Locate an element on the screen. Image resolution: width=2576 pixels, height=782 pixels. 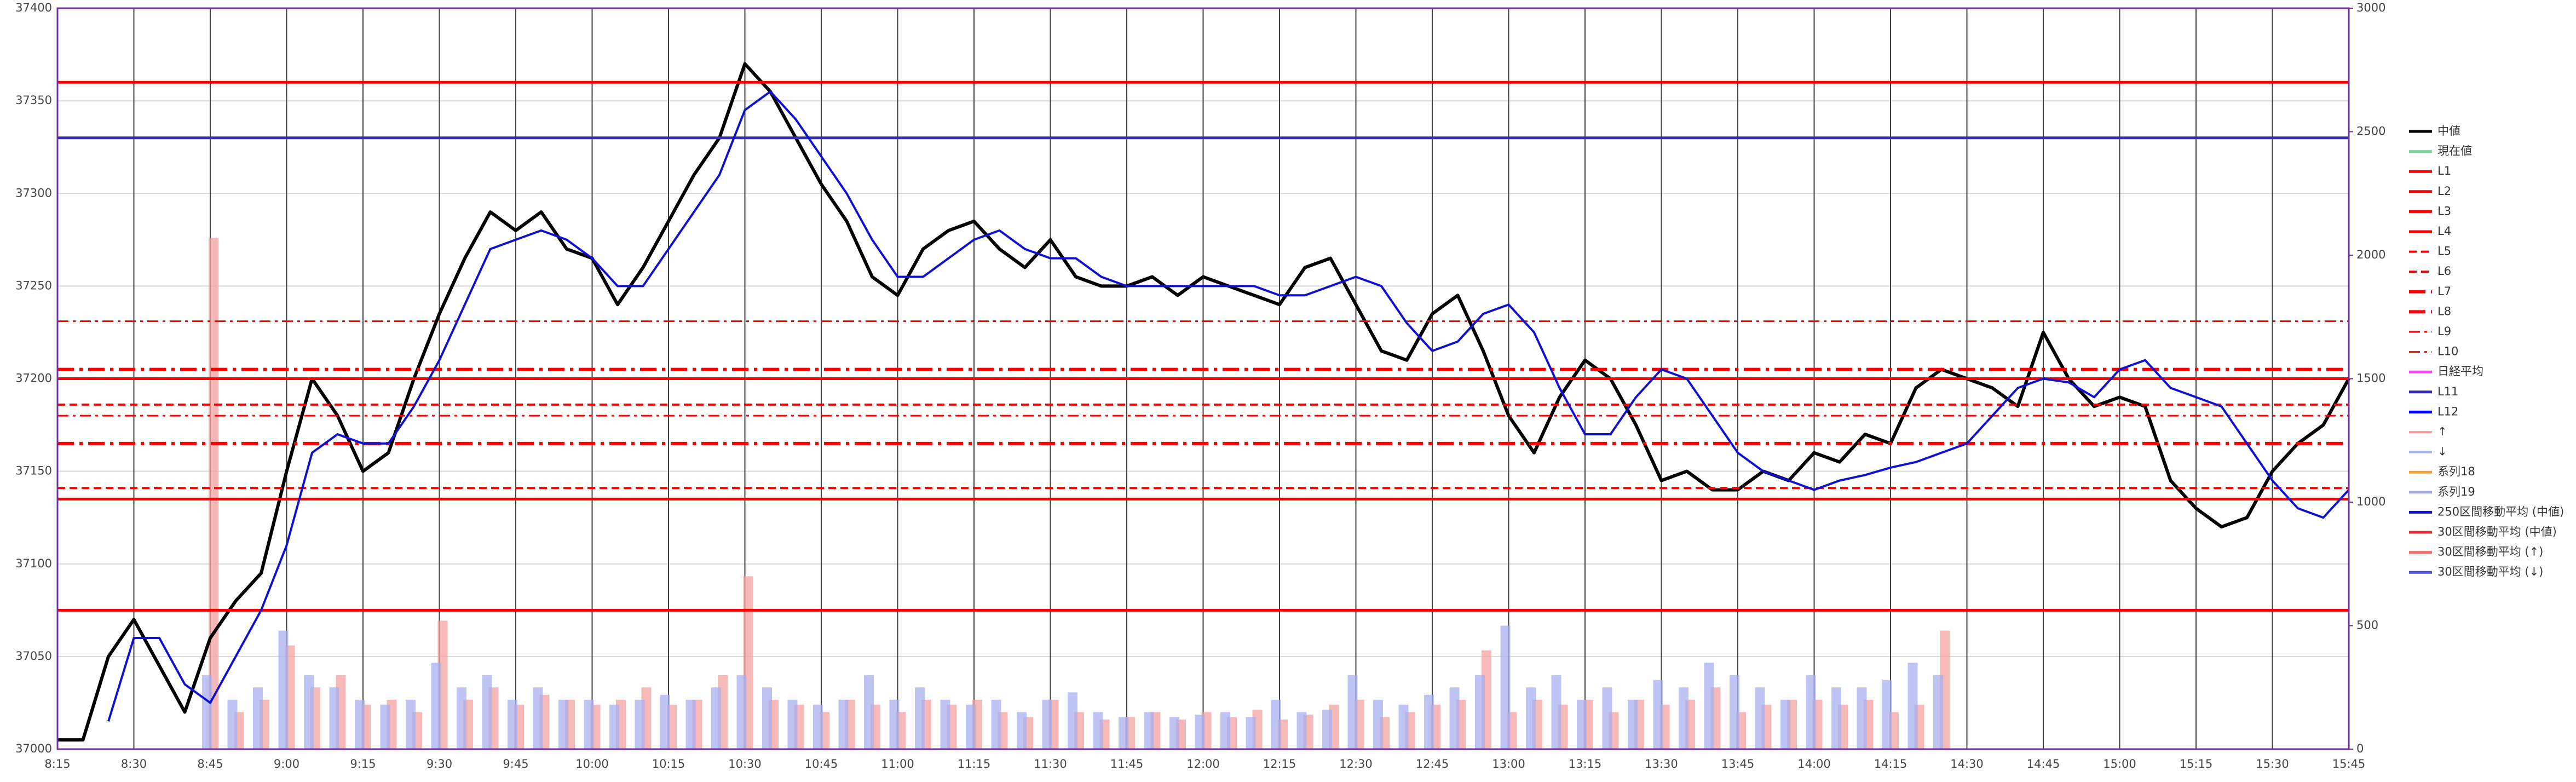
y-tick-label: 37150 is located at coordinates (33, 471).